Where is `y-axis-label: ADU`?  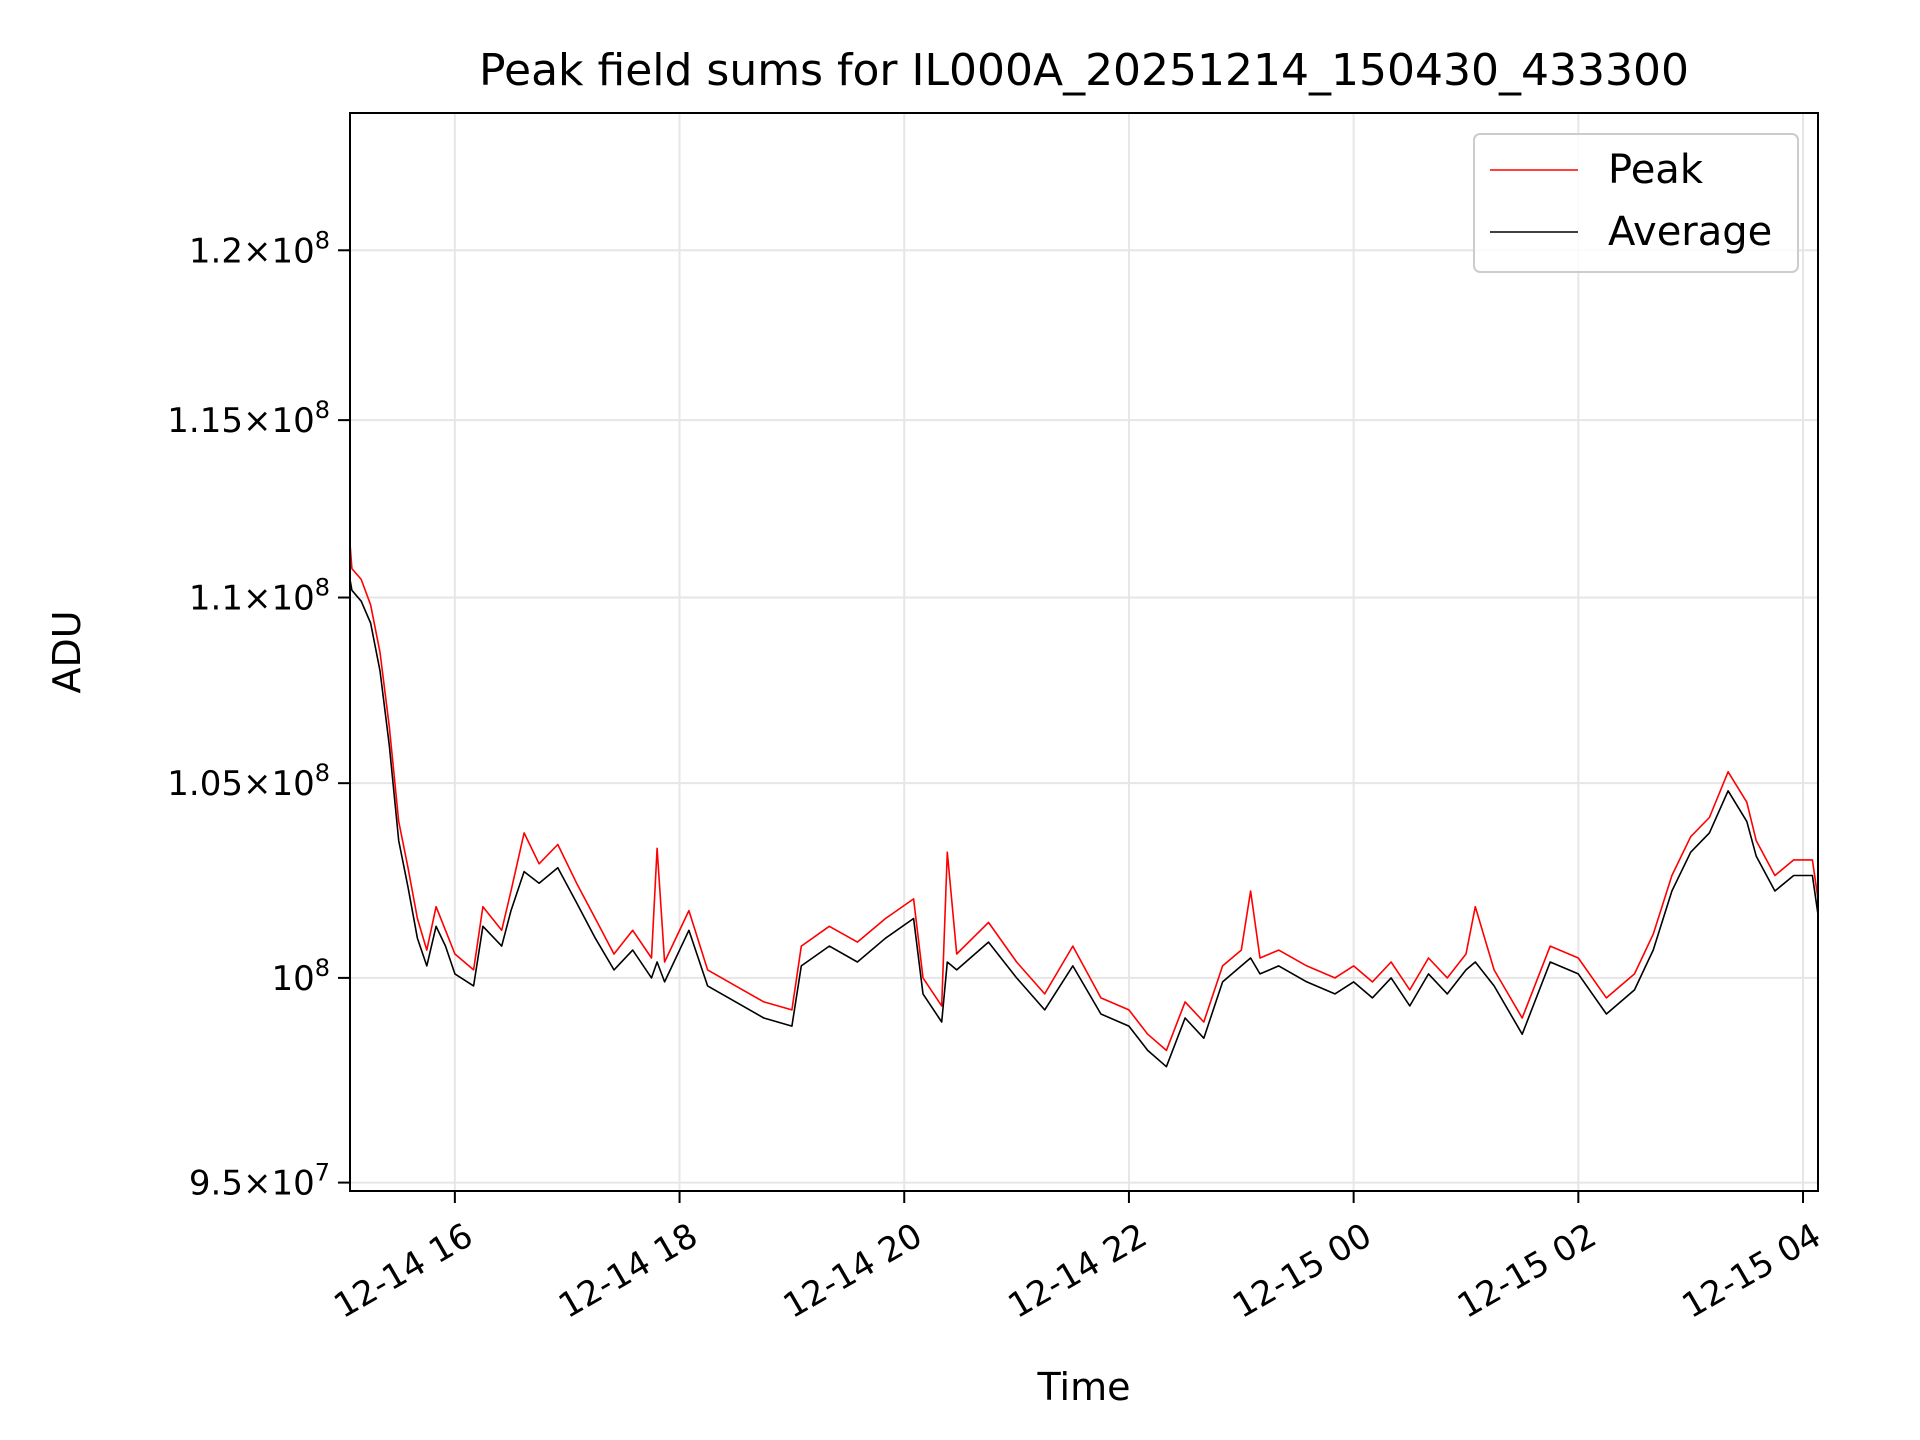 y-axis-label: ADU is located at coordinates (67, 651).